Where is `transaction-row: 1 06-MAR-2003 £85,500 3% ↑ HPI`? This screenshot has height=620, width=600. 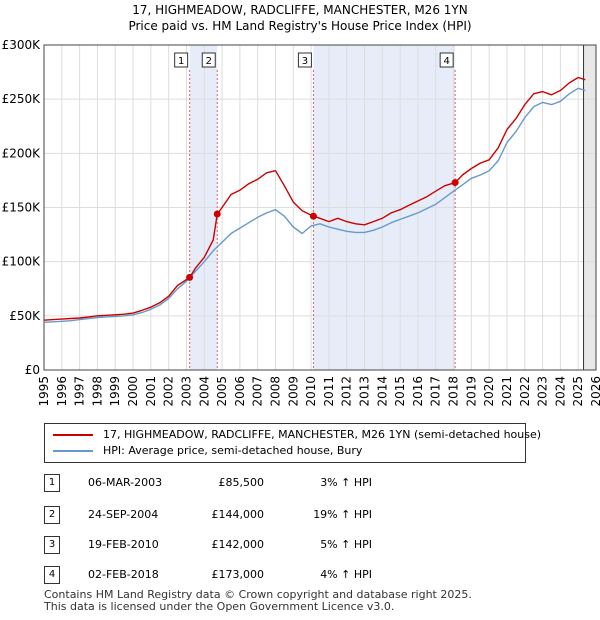
transaction-row: 1 06-MAR-2003 £85,500 3% ↑ HPI is located at coordinates (259, 483).